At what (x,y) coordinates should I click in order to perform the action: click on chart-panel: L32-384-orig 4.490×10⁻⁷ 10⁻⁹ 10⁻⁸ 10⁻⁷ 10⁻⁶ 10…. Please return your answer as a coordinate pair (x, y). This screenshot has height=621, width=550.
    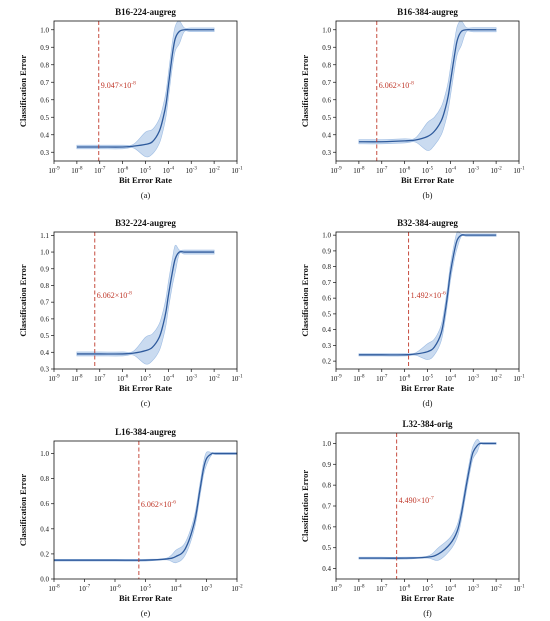
    Looking at the image, I should click on (412, 518).